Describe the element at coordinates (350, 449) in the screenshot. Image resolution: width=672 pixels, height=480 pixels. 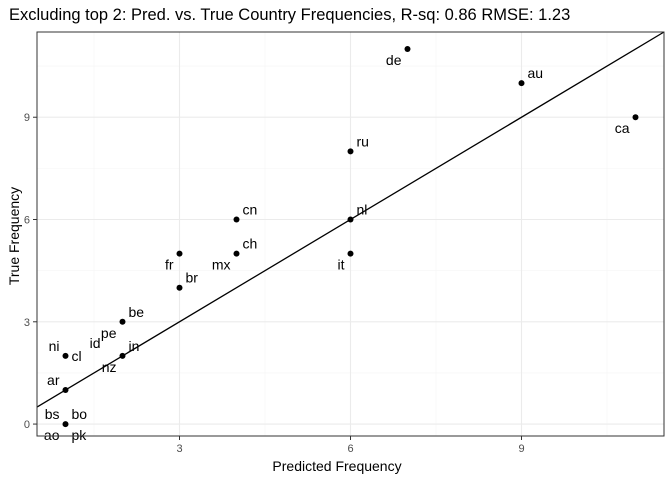
I see `x-tick-label: 6` at that location.